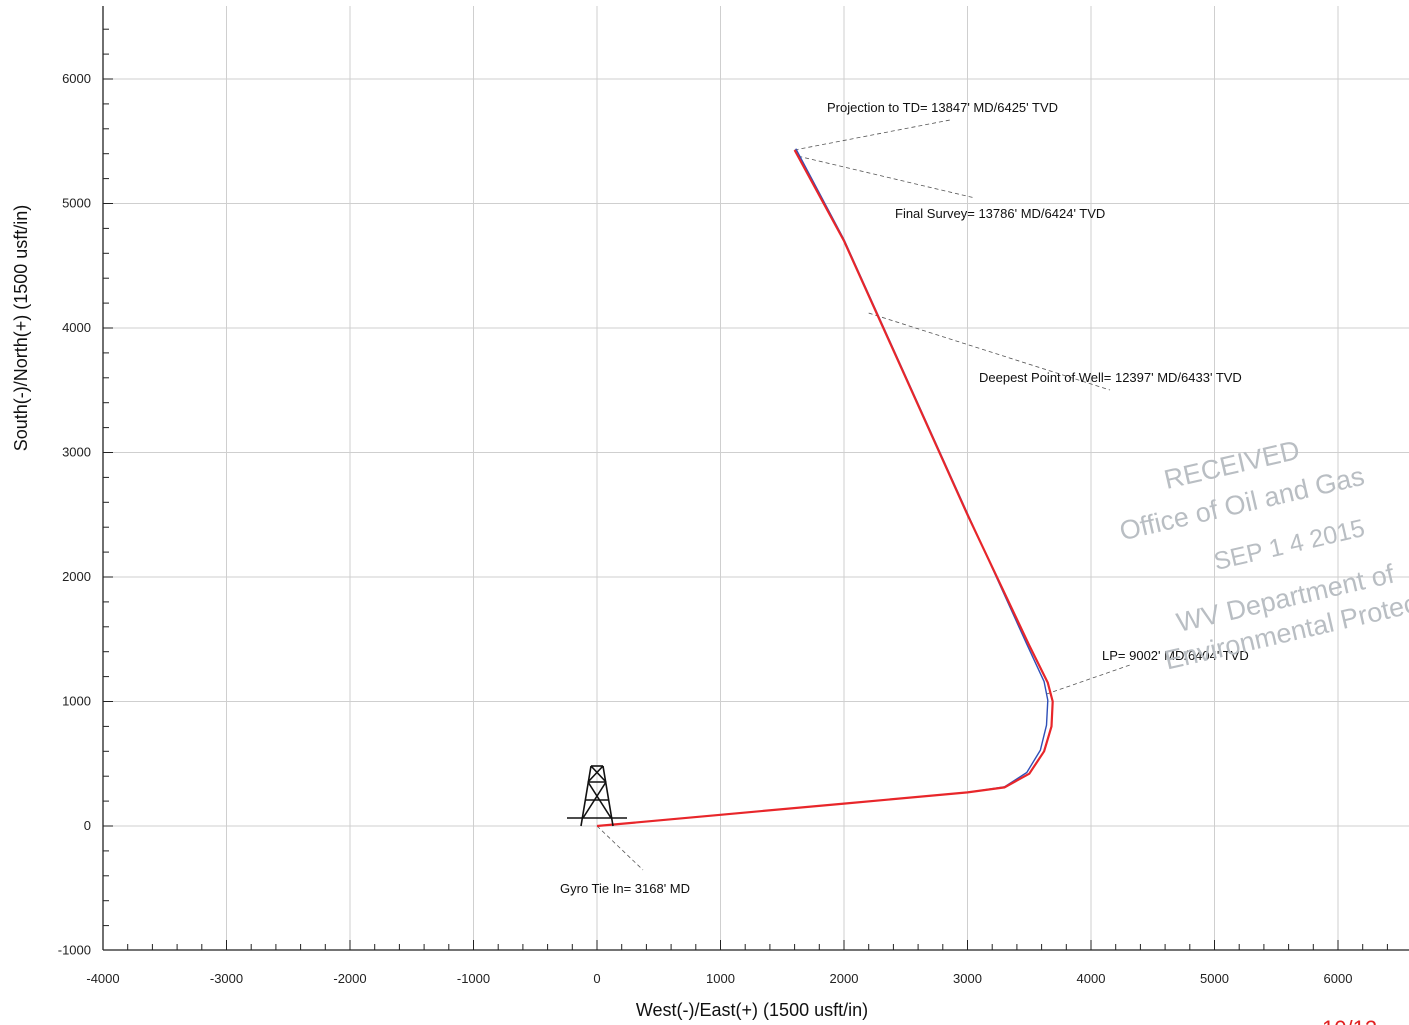 The width and height of the screenshot is (1409, 1025). Describe the element at coordinates (74, 950) in the screenshot. I see `y-tick-label: -1000` at that location.